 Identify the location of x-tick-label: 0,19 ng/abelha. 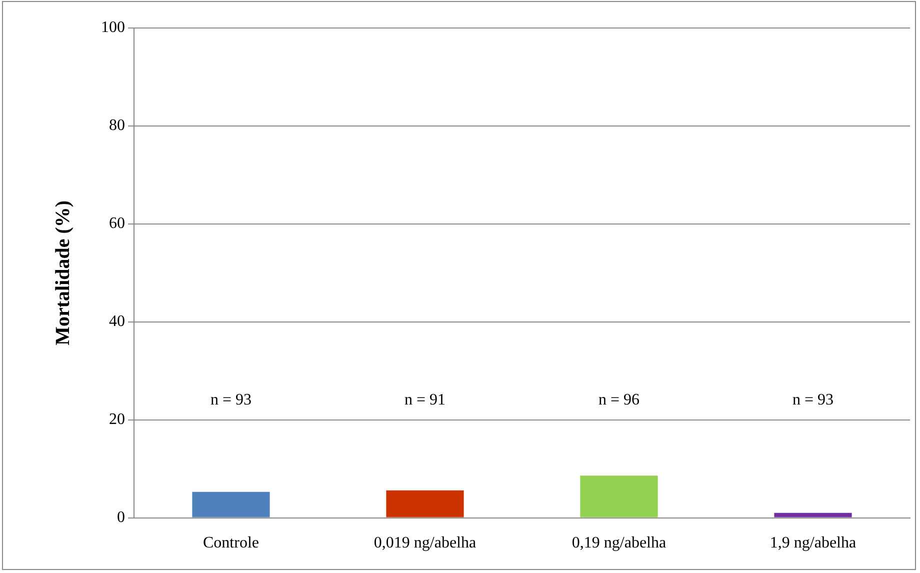
(619, 543).